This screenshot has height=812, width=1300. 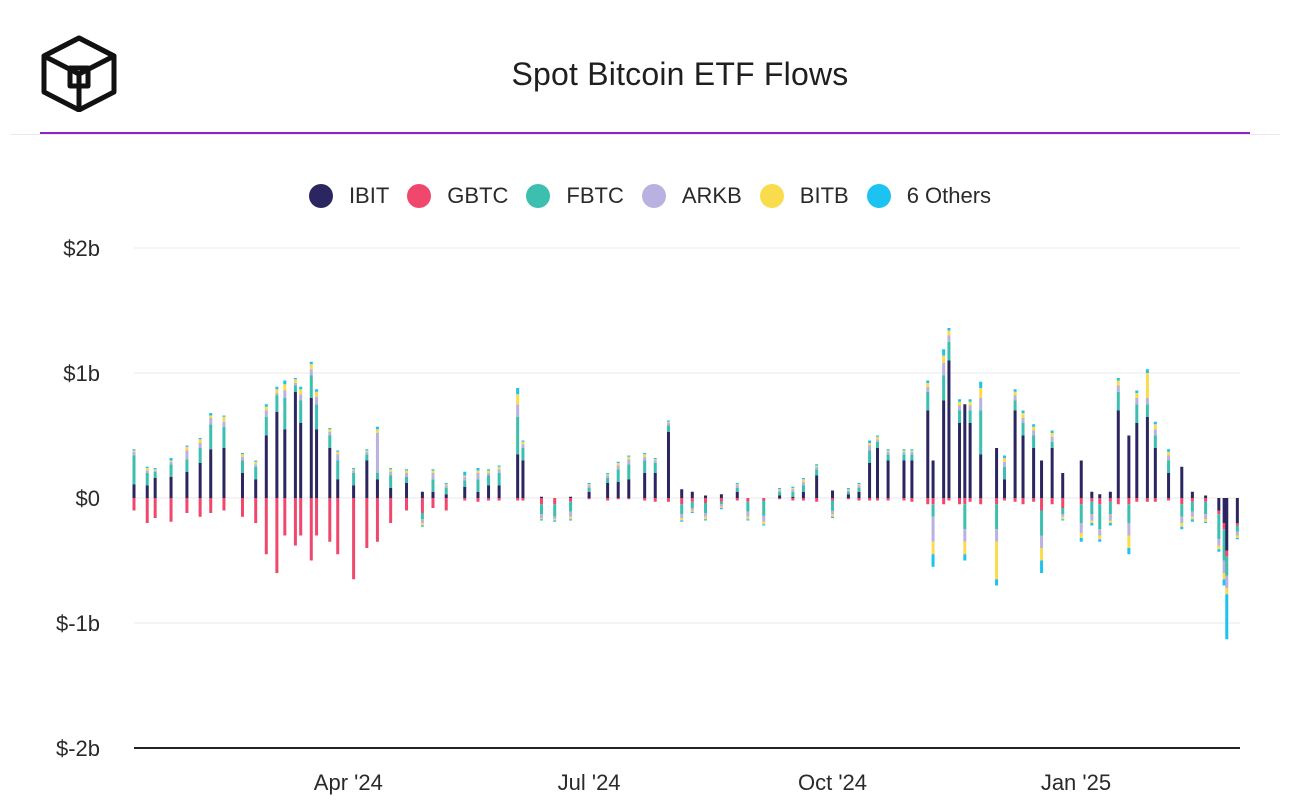 I want to click on block-cube-logo-icon, so click(x=79, y=73).